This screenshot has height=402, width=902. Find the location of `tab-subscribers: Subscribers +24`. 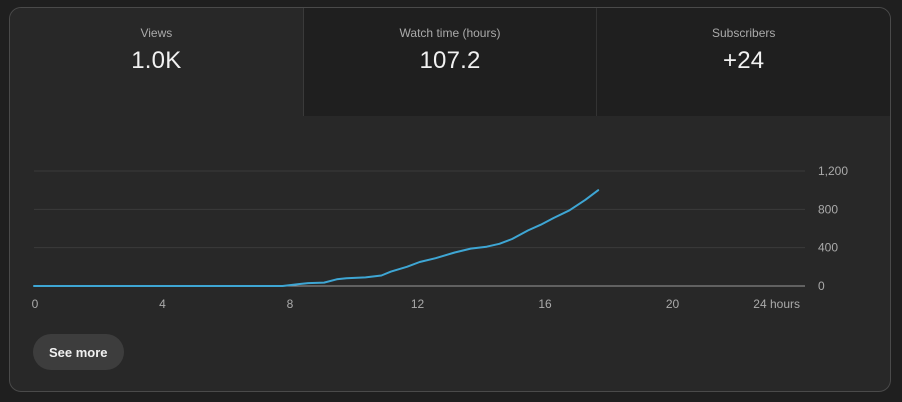

tab-subscribers: Subscribers +24 is located at coordinates (743, 62).